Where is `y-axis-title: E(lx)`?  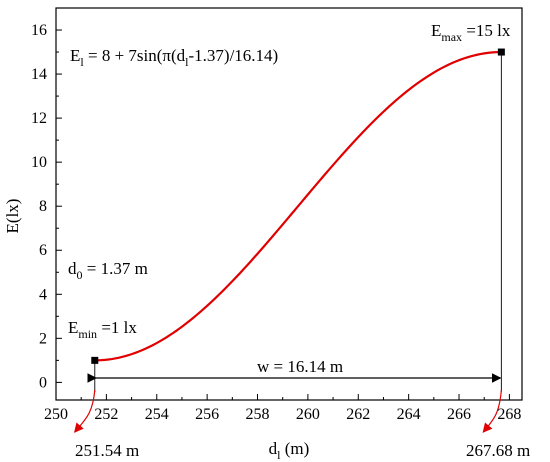 y-axis-title: E(lx) is located at coordinates (12, 216).